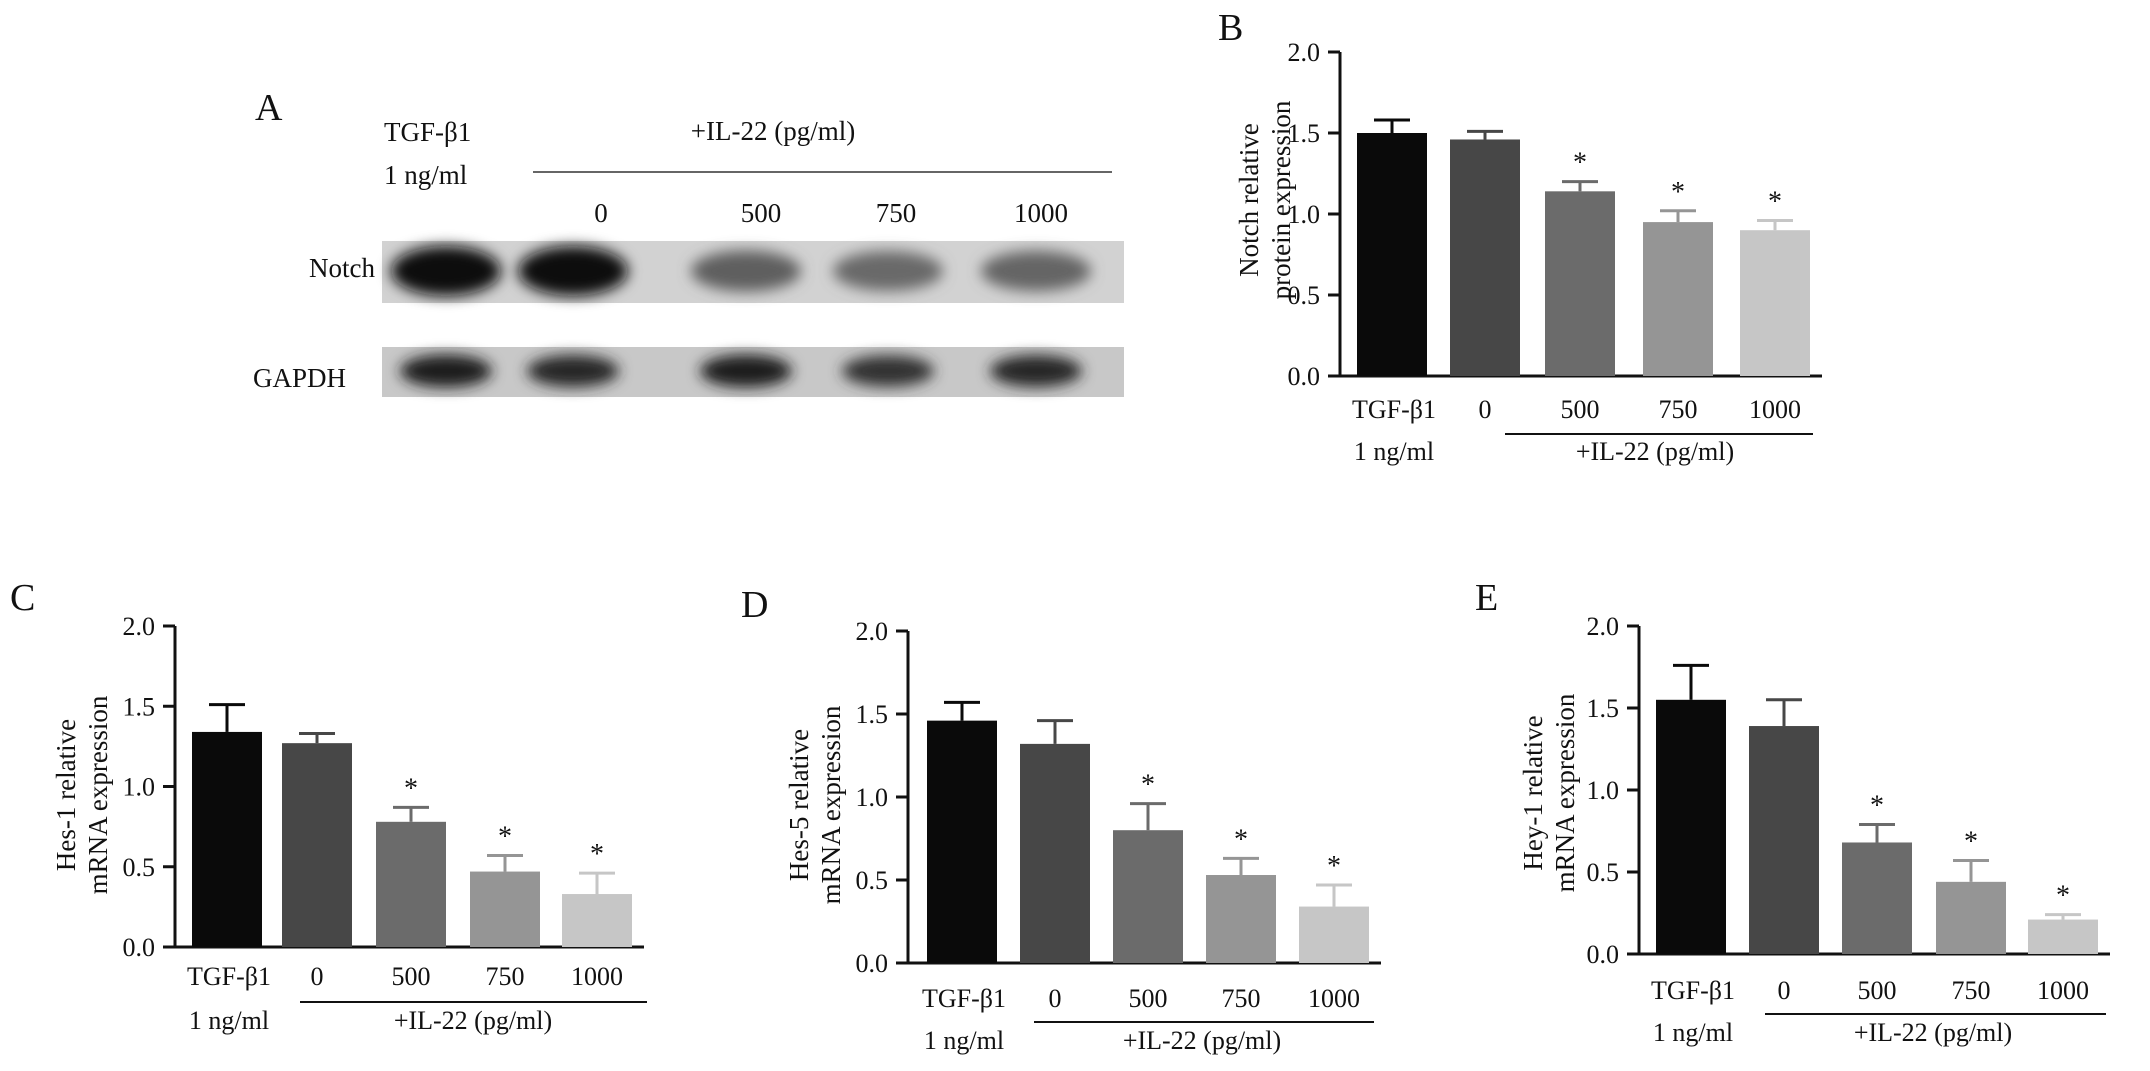  What do you see at coordinates (425, 175) in the screenshot?
I see `blot-treatment-dose: 1 ng/ml` at bounding box center [425, 175].